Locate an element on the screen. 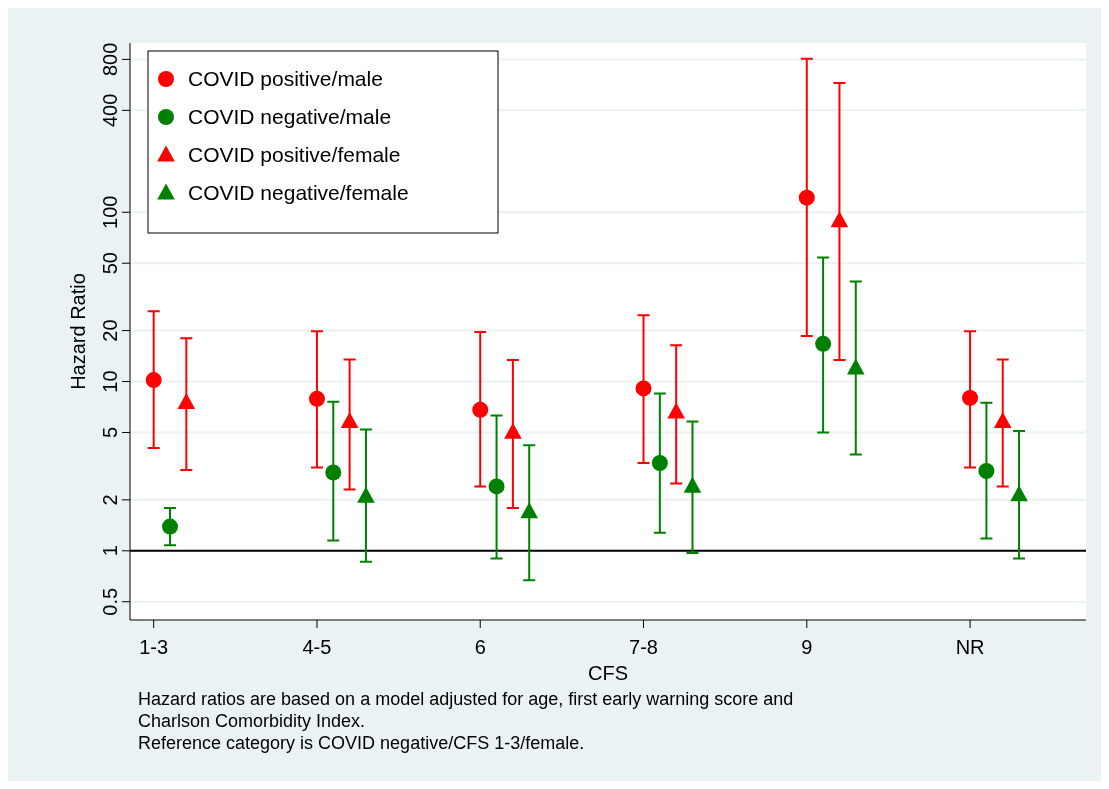  legend-label: COVID negative/male is located at coordinates (290, 116).